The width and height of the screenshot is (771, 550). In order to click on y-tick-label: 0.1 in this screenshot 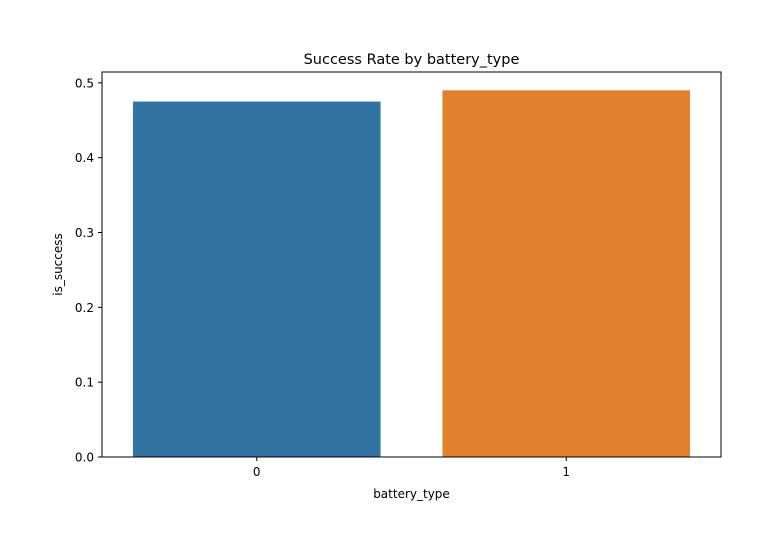, I will do `click(84, 383)`.